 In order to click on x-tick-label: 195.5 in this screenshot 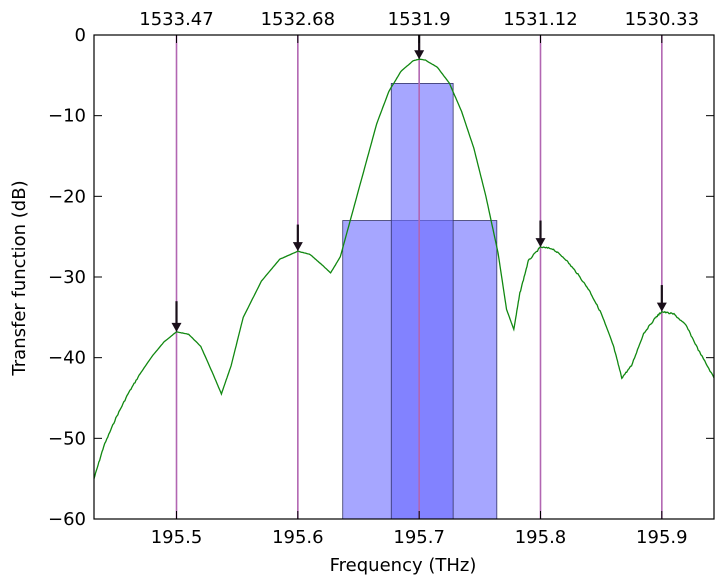, I will do `click(177, 537)`.